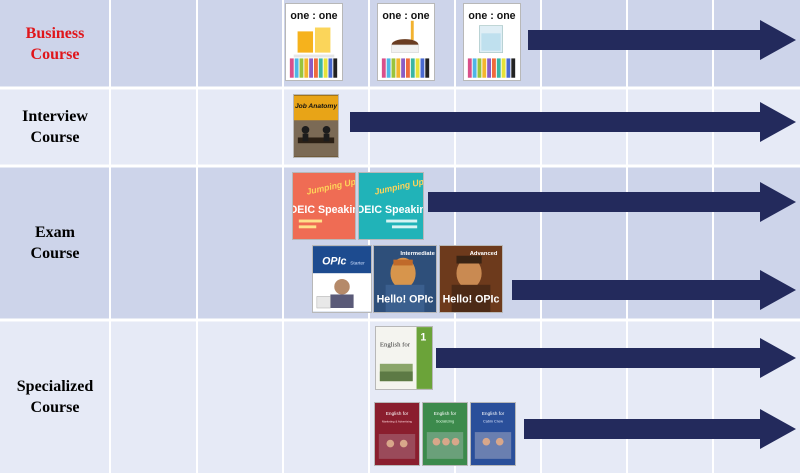  Describe the element at coordinates (316, 106) in the screenshot. I see `svg-text: Job Anatomy` at that location.